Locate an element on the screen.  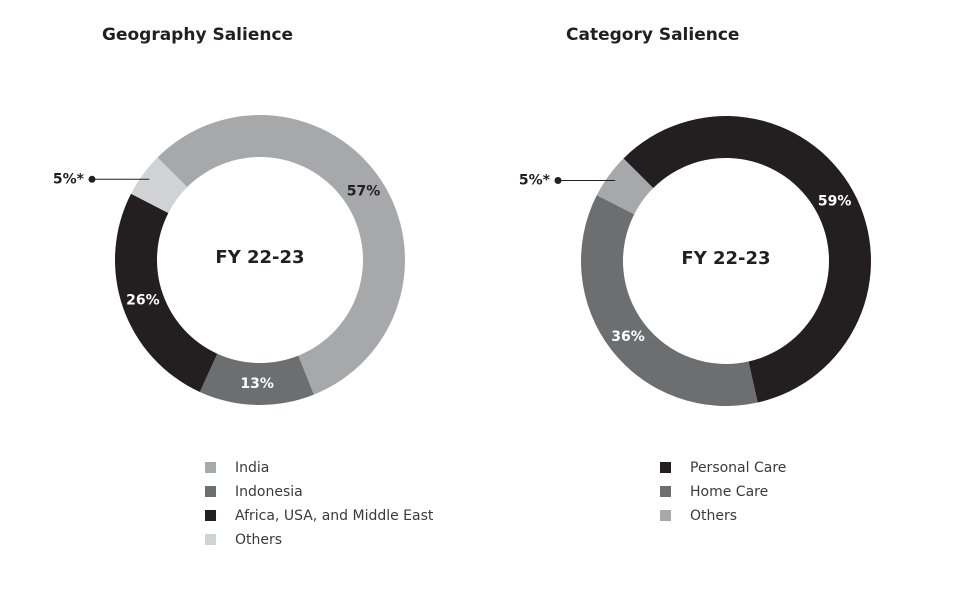
legend-label: India is located at coordinates (252, 468).